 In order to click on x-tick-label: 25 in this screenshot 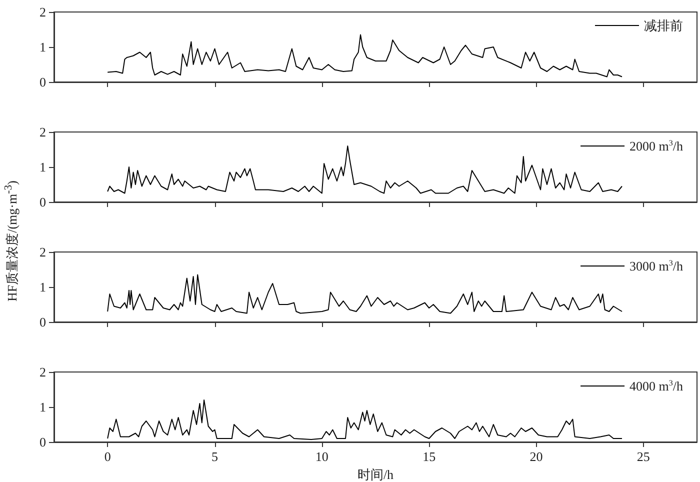, I will do `click(643, 456)`.